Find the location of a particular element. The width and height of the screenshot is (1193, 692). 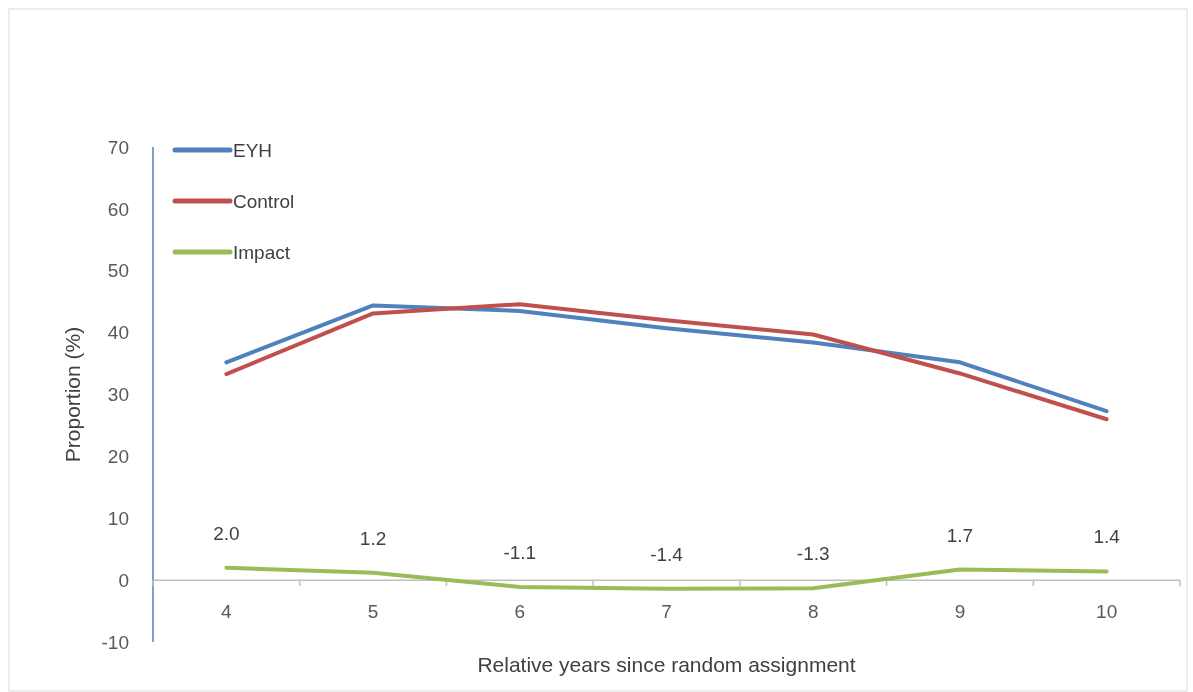

data-label: -1.1 is located at coordinates (520, 552).